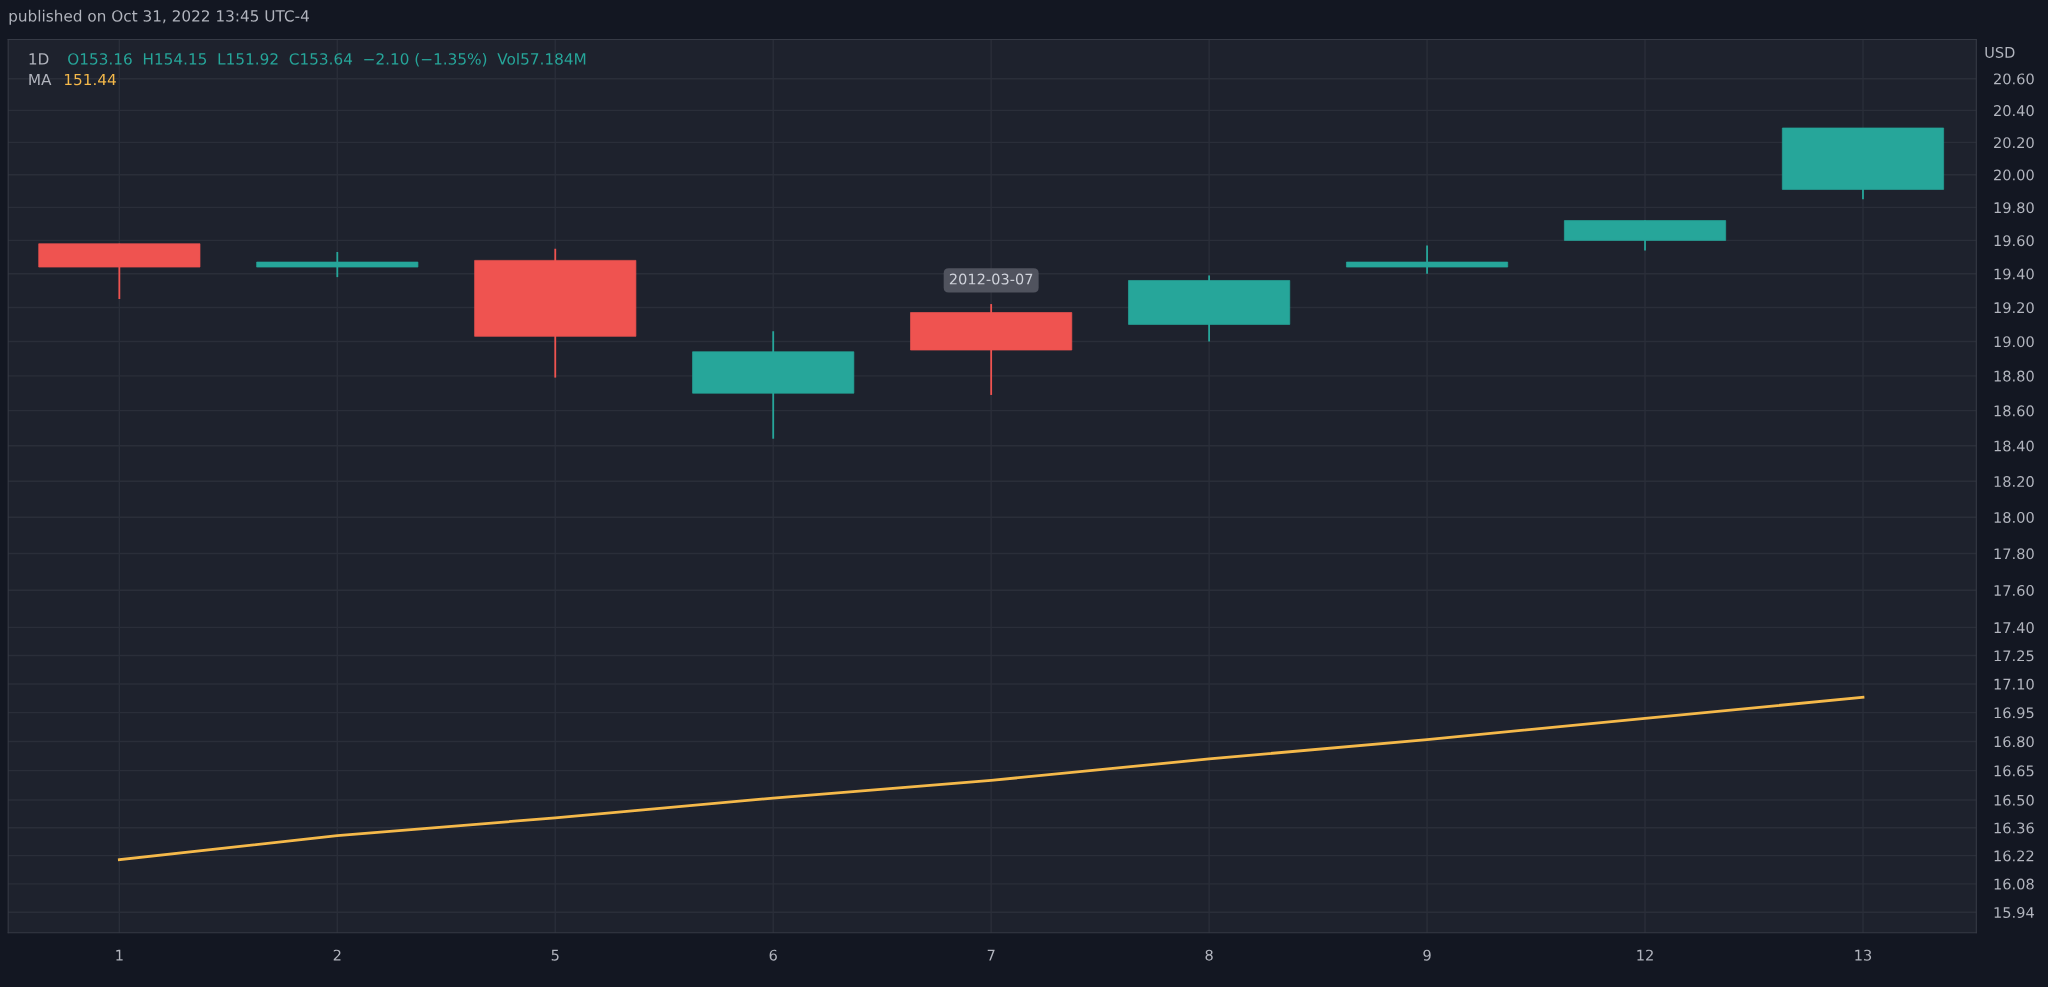 The width and height of the screenshot is (2048, 987). What do you see at coordinates (2014, 517) in the screenshot?
I see `y-tick-label: 18.00` at bounding box center [2014, 517].